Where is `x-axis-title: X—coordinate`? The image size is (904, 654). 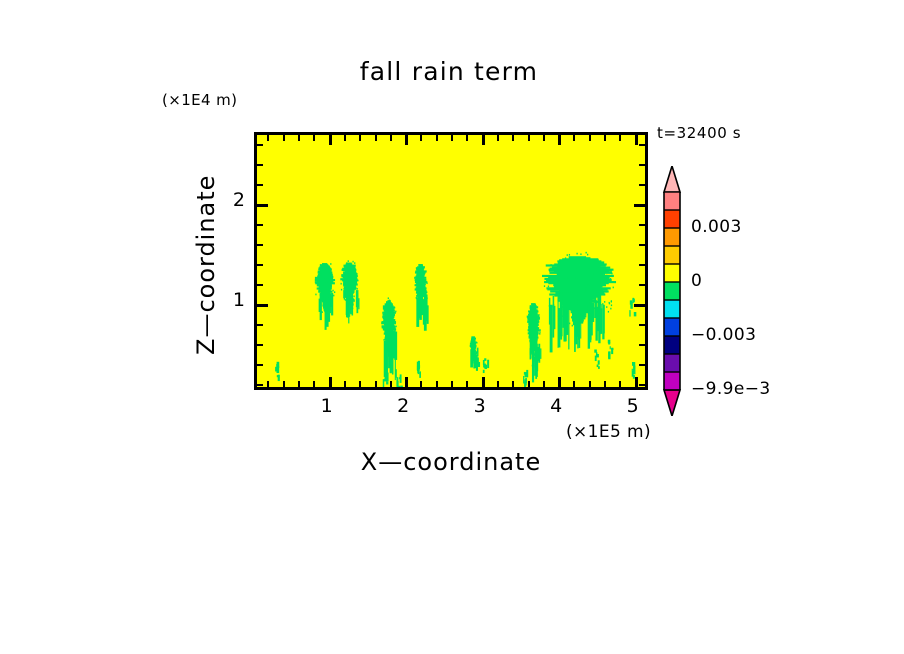
x-axis-title: X—coordinate is located at coordinates (451, 462).